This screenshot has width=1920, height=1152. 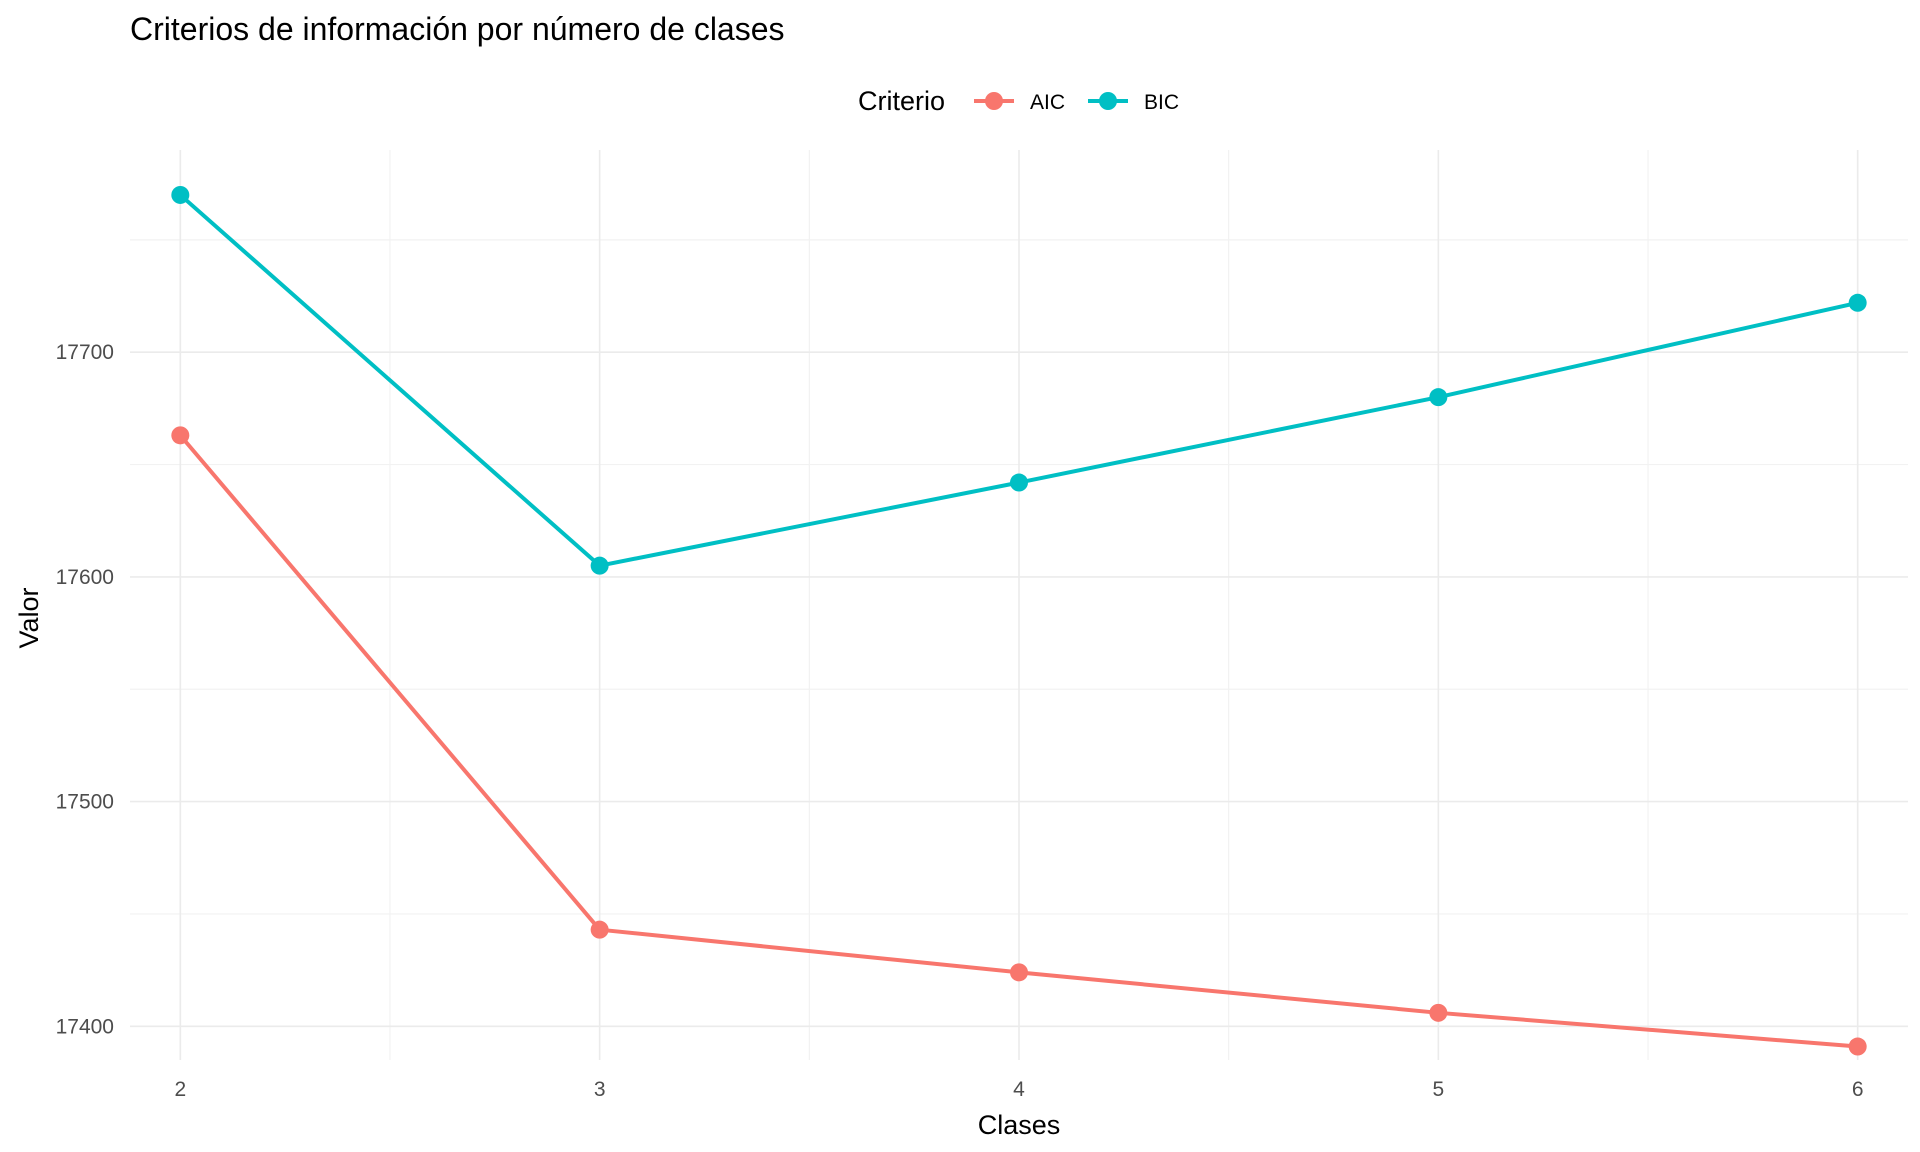 What do you see at coordinates (29, 617) in the screenshot?
I see `y-axis-title: Valor` at bounding box center [29, 617].